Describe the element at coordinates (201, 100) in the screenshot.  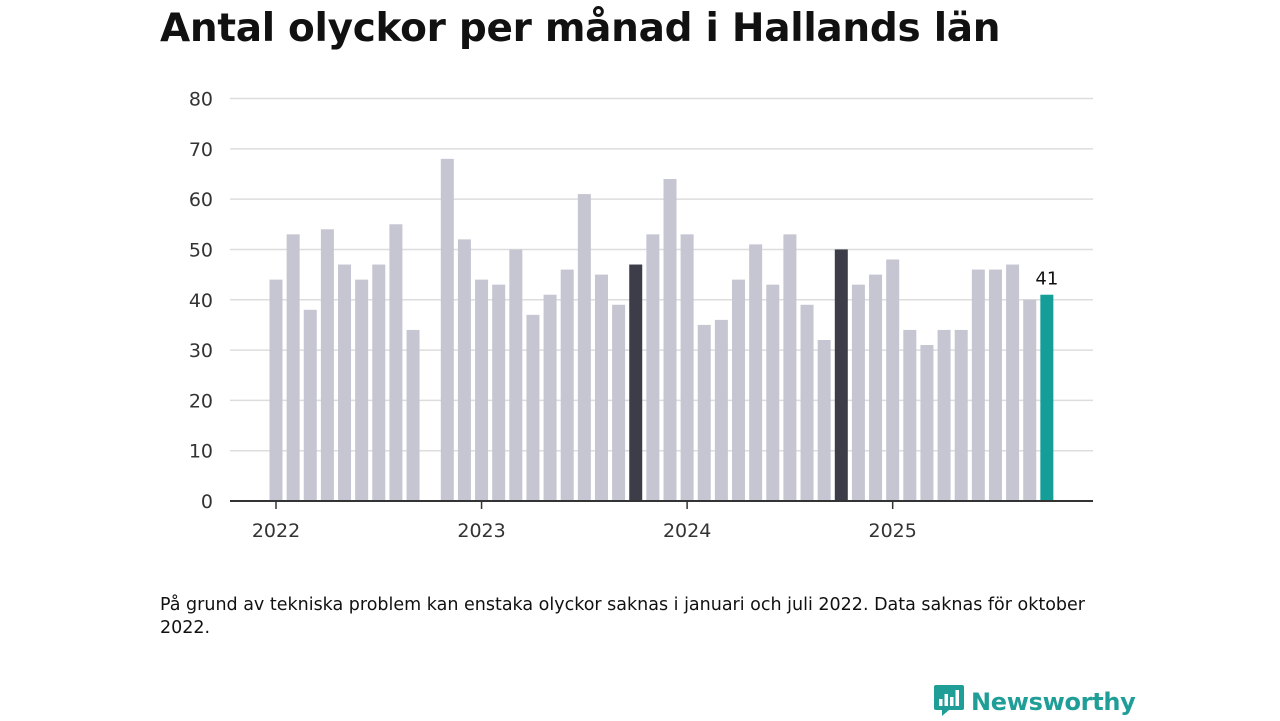
I see `y-tick-label: 80` at that location.